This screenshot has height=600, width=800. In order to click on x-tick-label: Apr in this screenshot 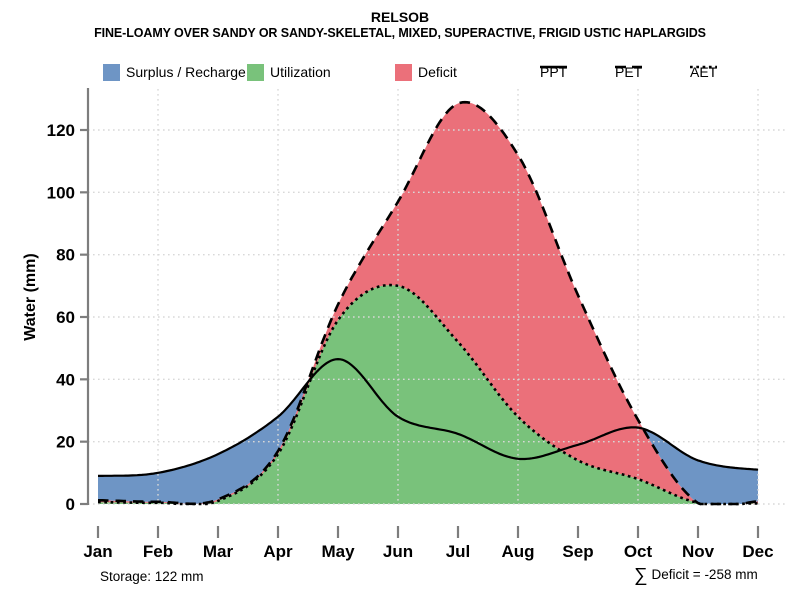, I will do `click(278, 551)`.